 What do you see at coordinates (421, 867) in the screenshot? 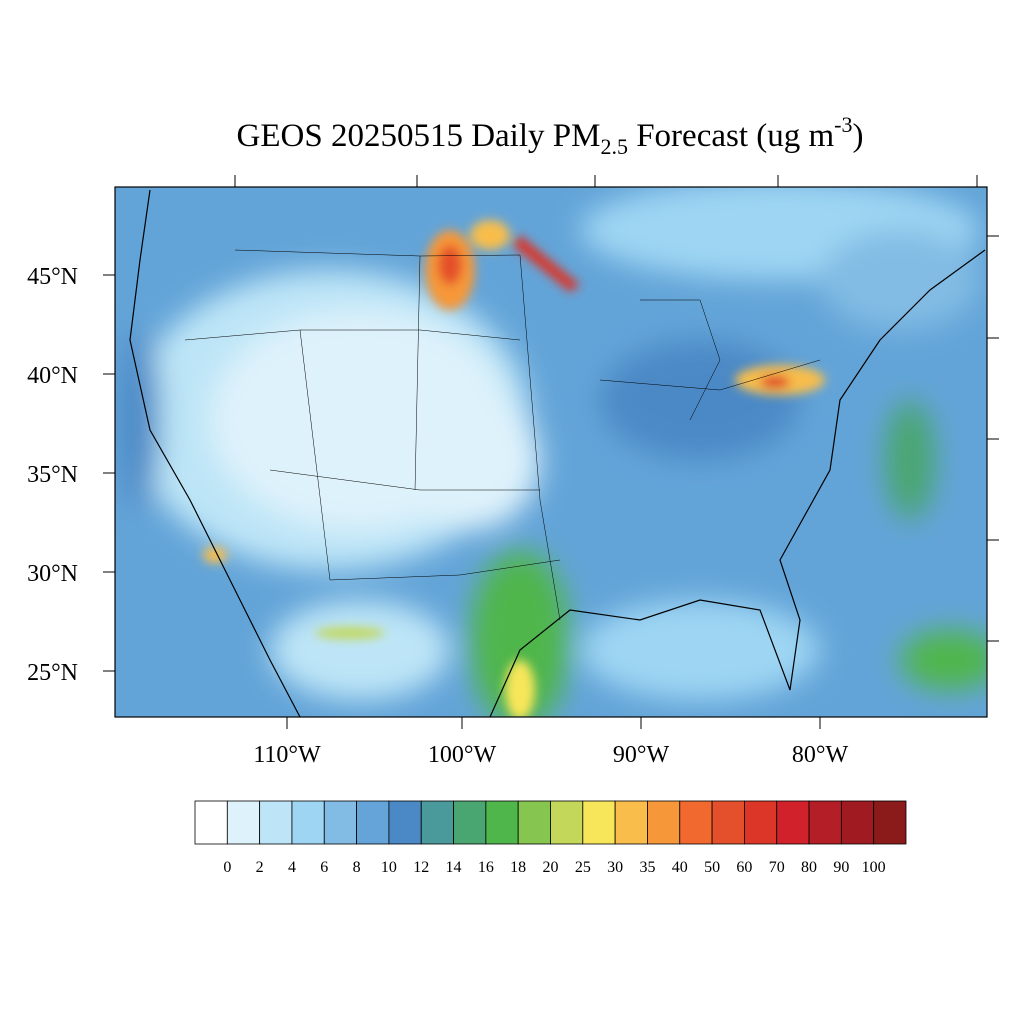
I see `colorbar-label: 12` at bounding box center [421, 867].